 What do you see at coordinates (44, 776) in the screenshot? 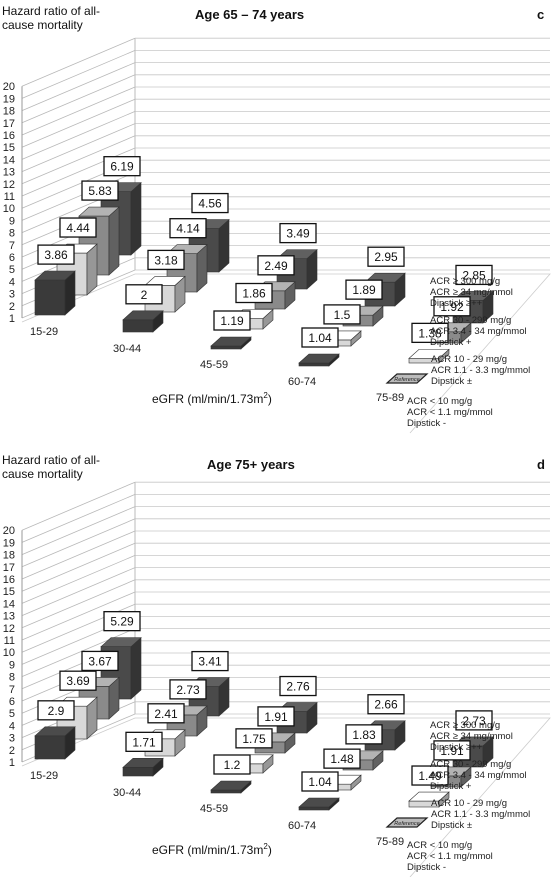
I see `panel-d-x-tick-label: 15-29` at bounding box center [44, 776].